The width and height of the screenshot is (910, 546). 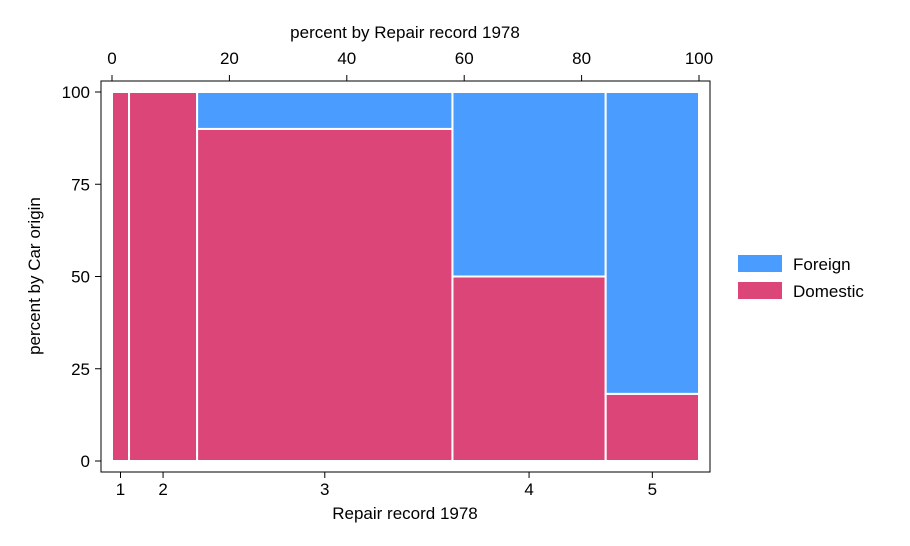 I want to click on x2-tick-label: 60, so click(x=464, y=58).